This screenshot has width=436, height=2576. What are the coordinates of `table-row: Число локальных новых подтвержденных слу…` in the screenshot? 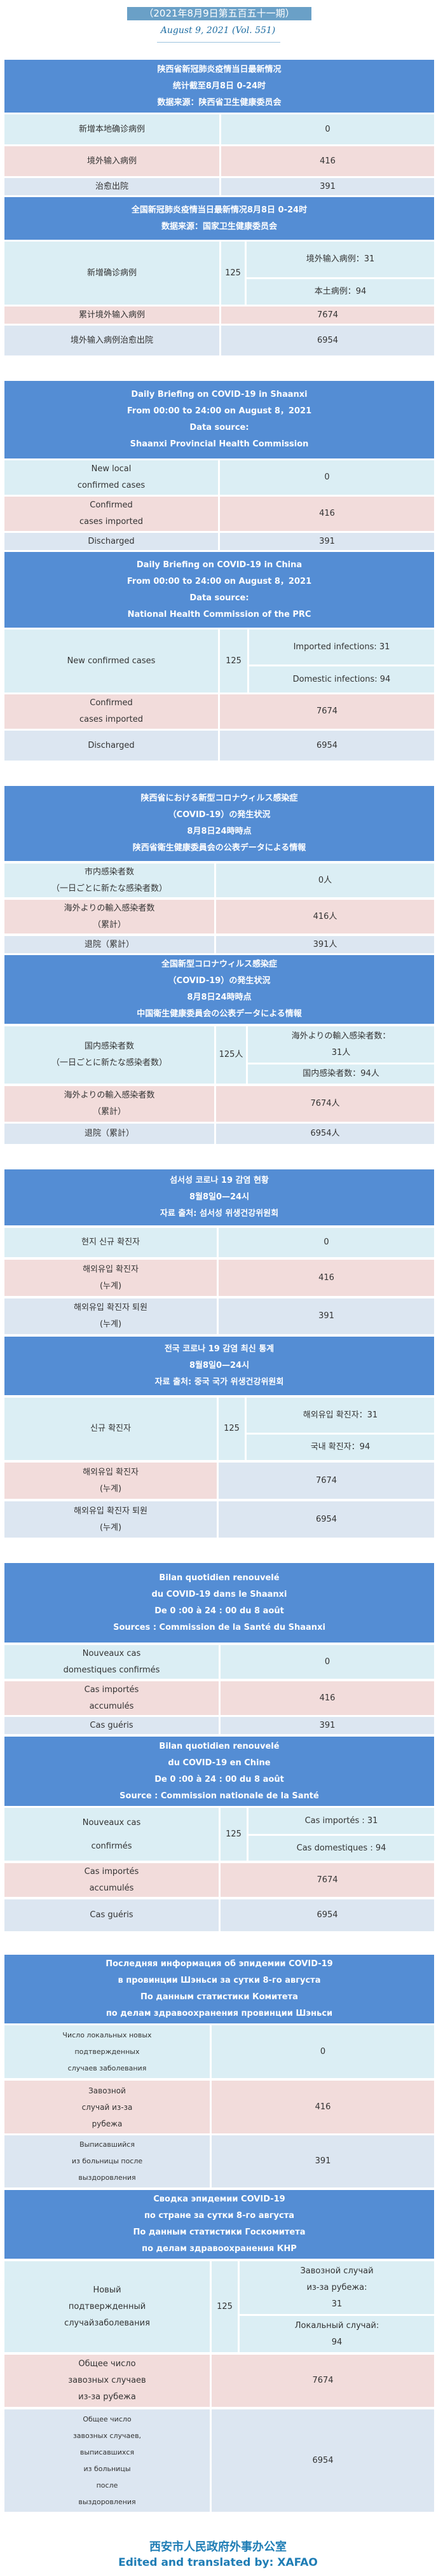 It's located at (219, 2051).